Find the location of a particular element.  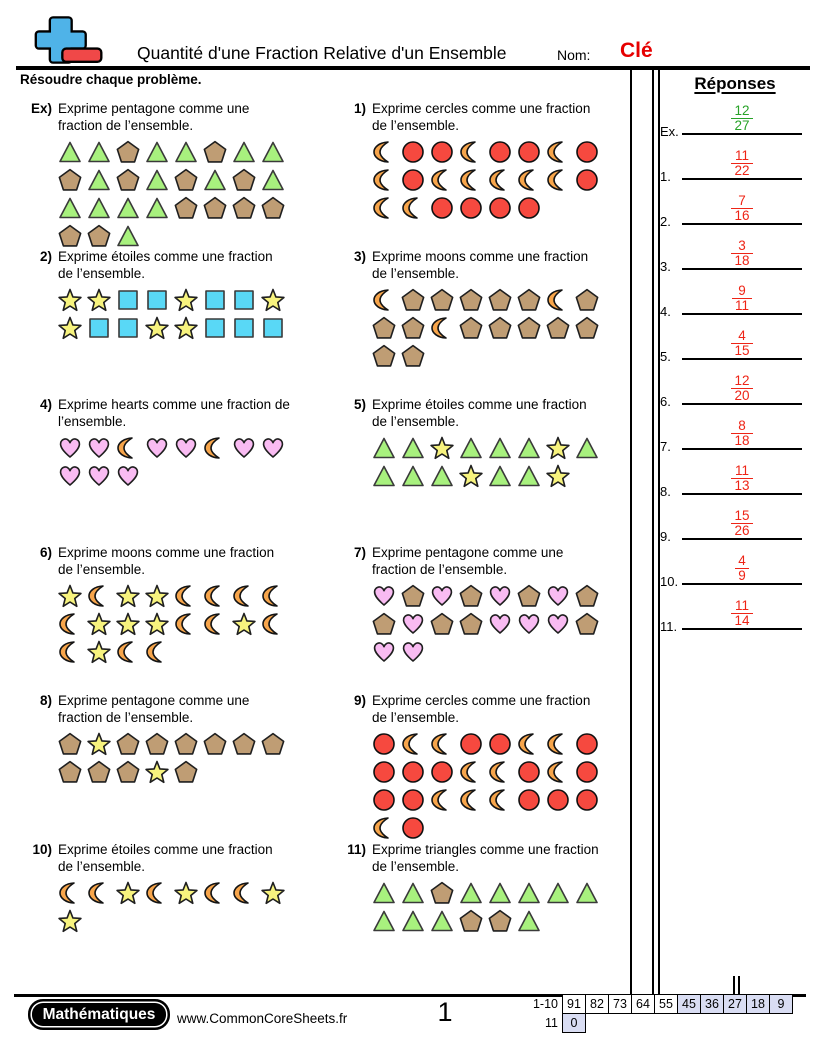

content-edge-line is located at coordinates (631, 531).